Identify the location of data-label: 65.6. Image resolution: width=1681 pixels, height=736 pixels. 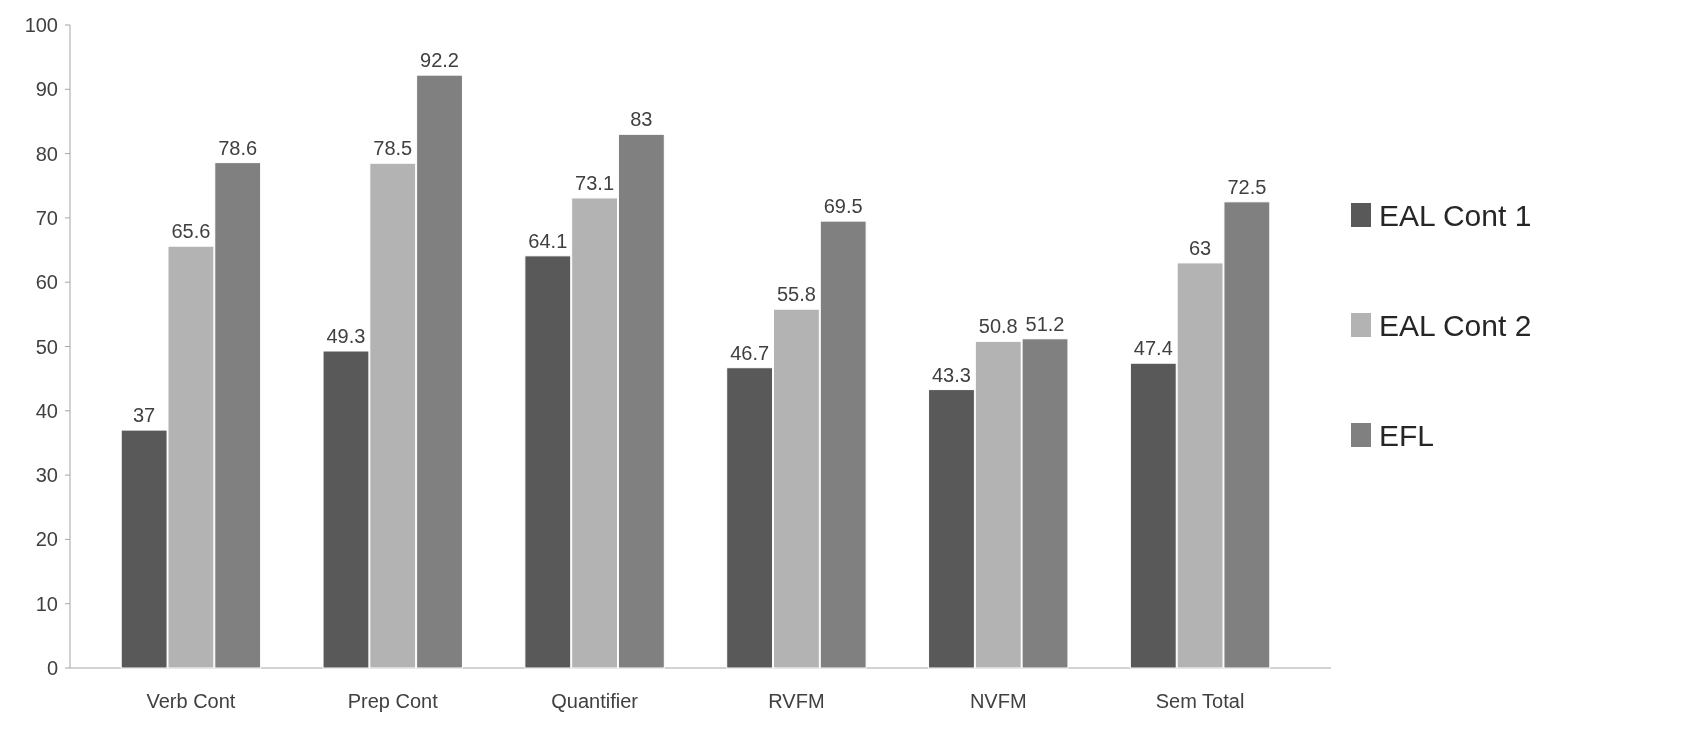
(191, 231).